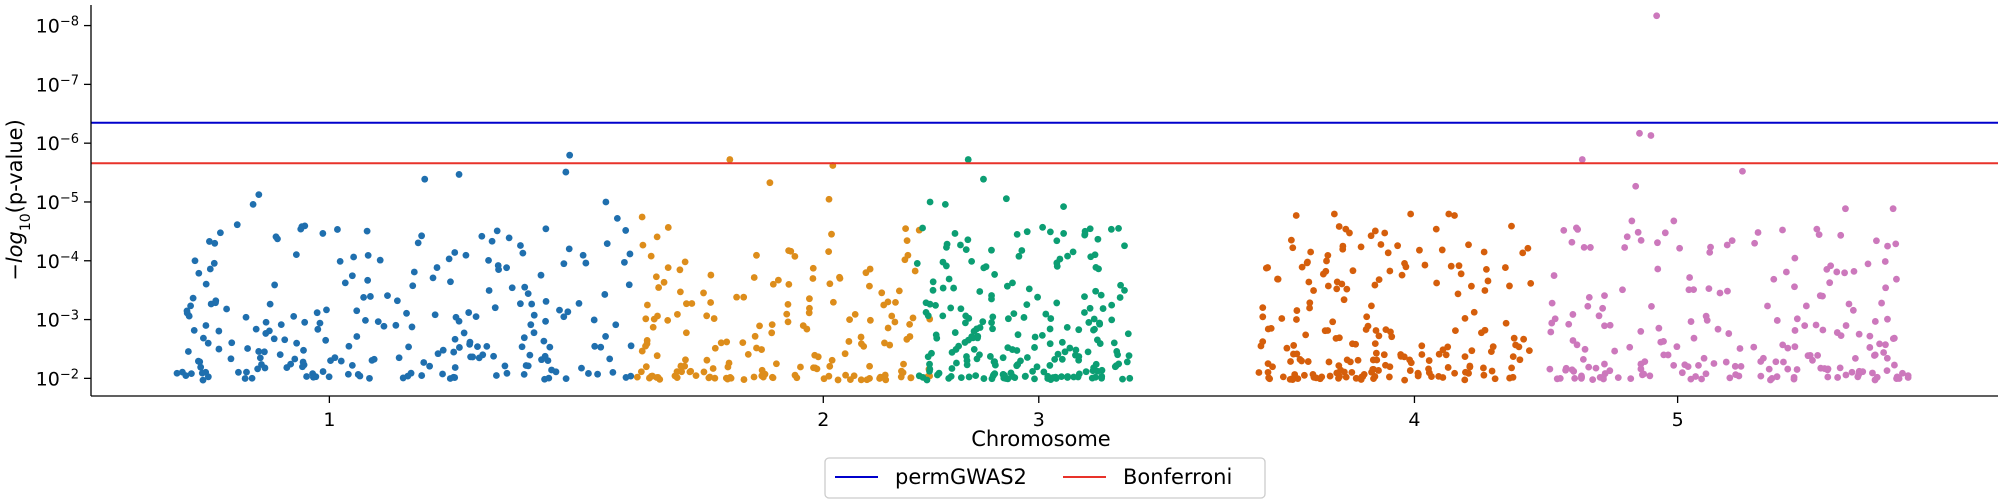  What do you see at coordinates (1177, 477) in the screenshot?
I see `legend-label-bonferroni: Bonferroni` at bounding box center [1177, 477].